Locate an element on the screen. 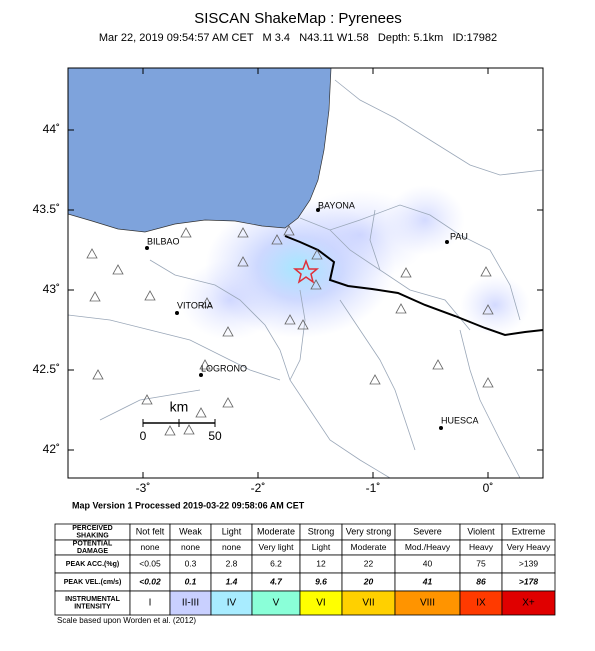 The width and height of the screenshot is (595, 651). table-value: I is located at coordinates (150, 603).